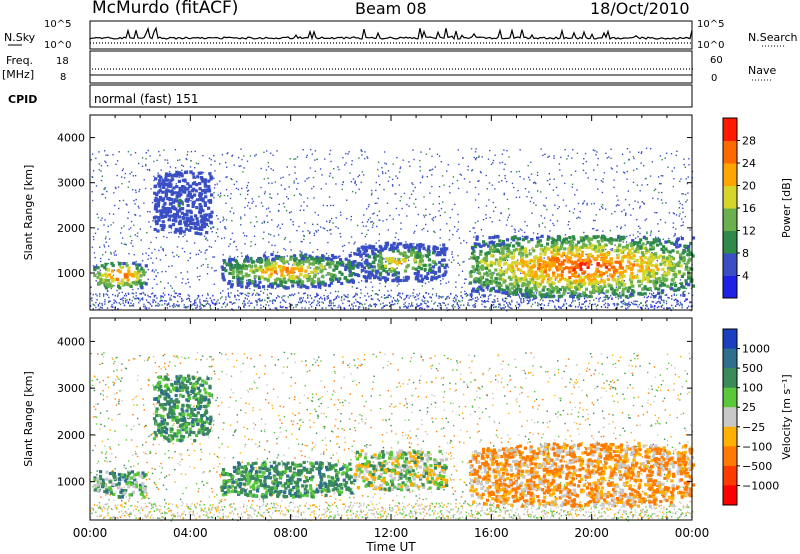 Image resolution: width=800 pixels, height=554 pixels. Describe the element at coordinates (716, 60) in the screenshot. I see `nave-tick-high: 60` at that location.